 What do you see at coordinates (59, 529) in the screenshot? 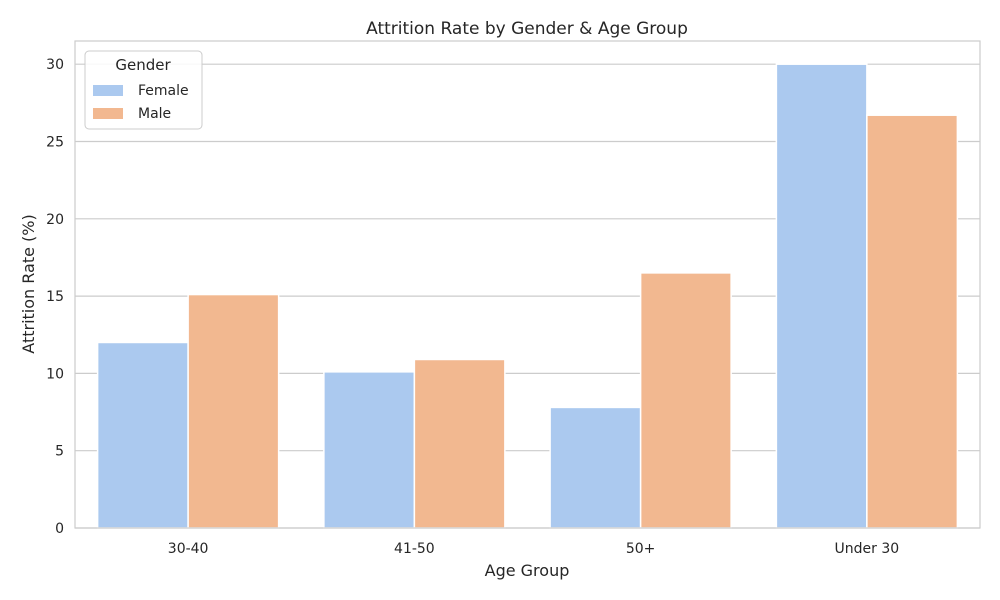
I see `y-tick-label: 0` at bounding box center [59, 529].